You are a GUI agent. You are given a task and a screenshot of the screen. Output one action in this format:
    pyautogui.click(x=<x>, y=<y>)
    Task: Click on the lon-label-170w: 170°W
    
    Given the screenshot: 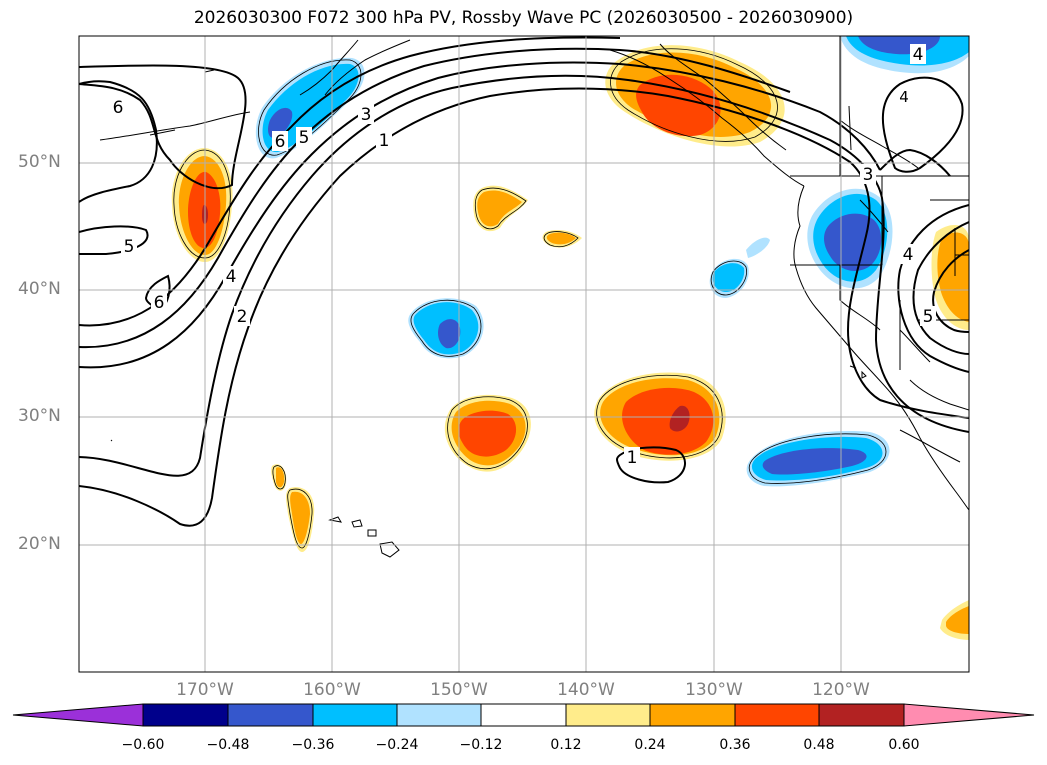 What is the action you would take?
    pyautogui.click(x=205, y=690)
    